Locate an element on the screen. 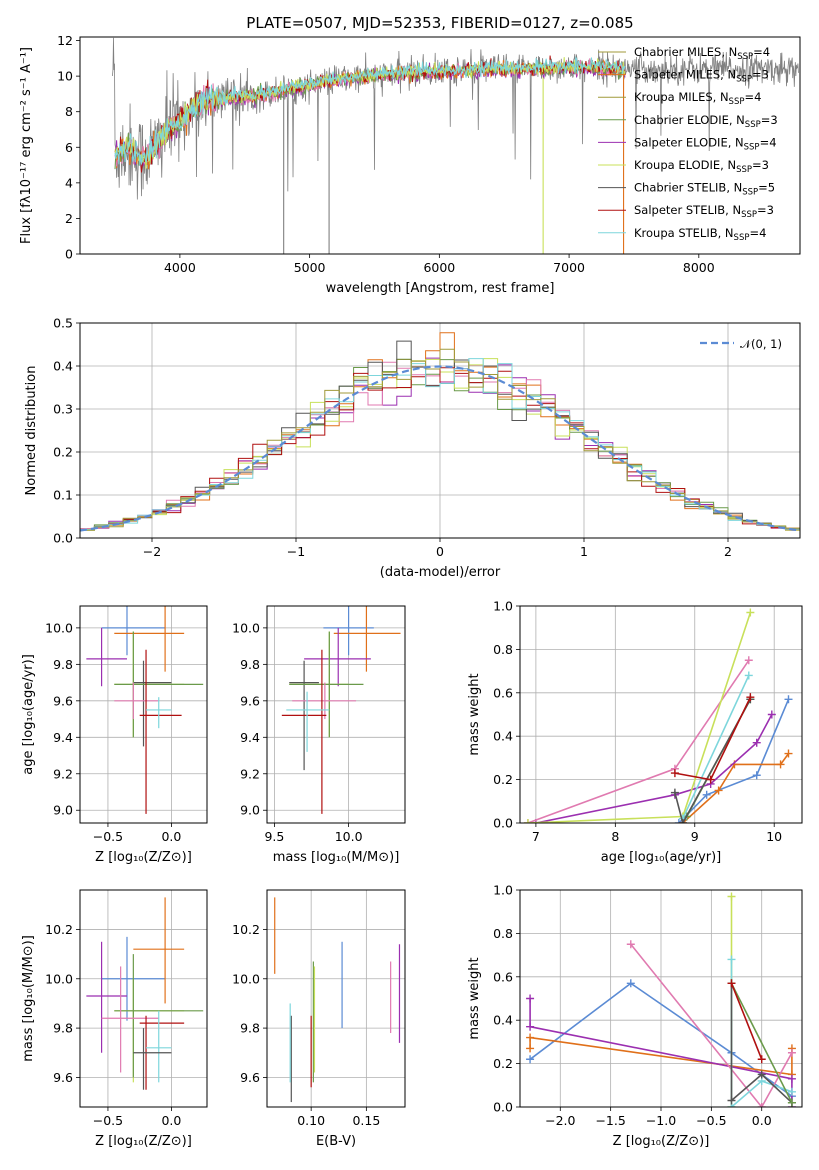 The width and height of the screenshot is (819, 1170). histogram-series is located at coordinates (440, 431).